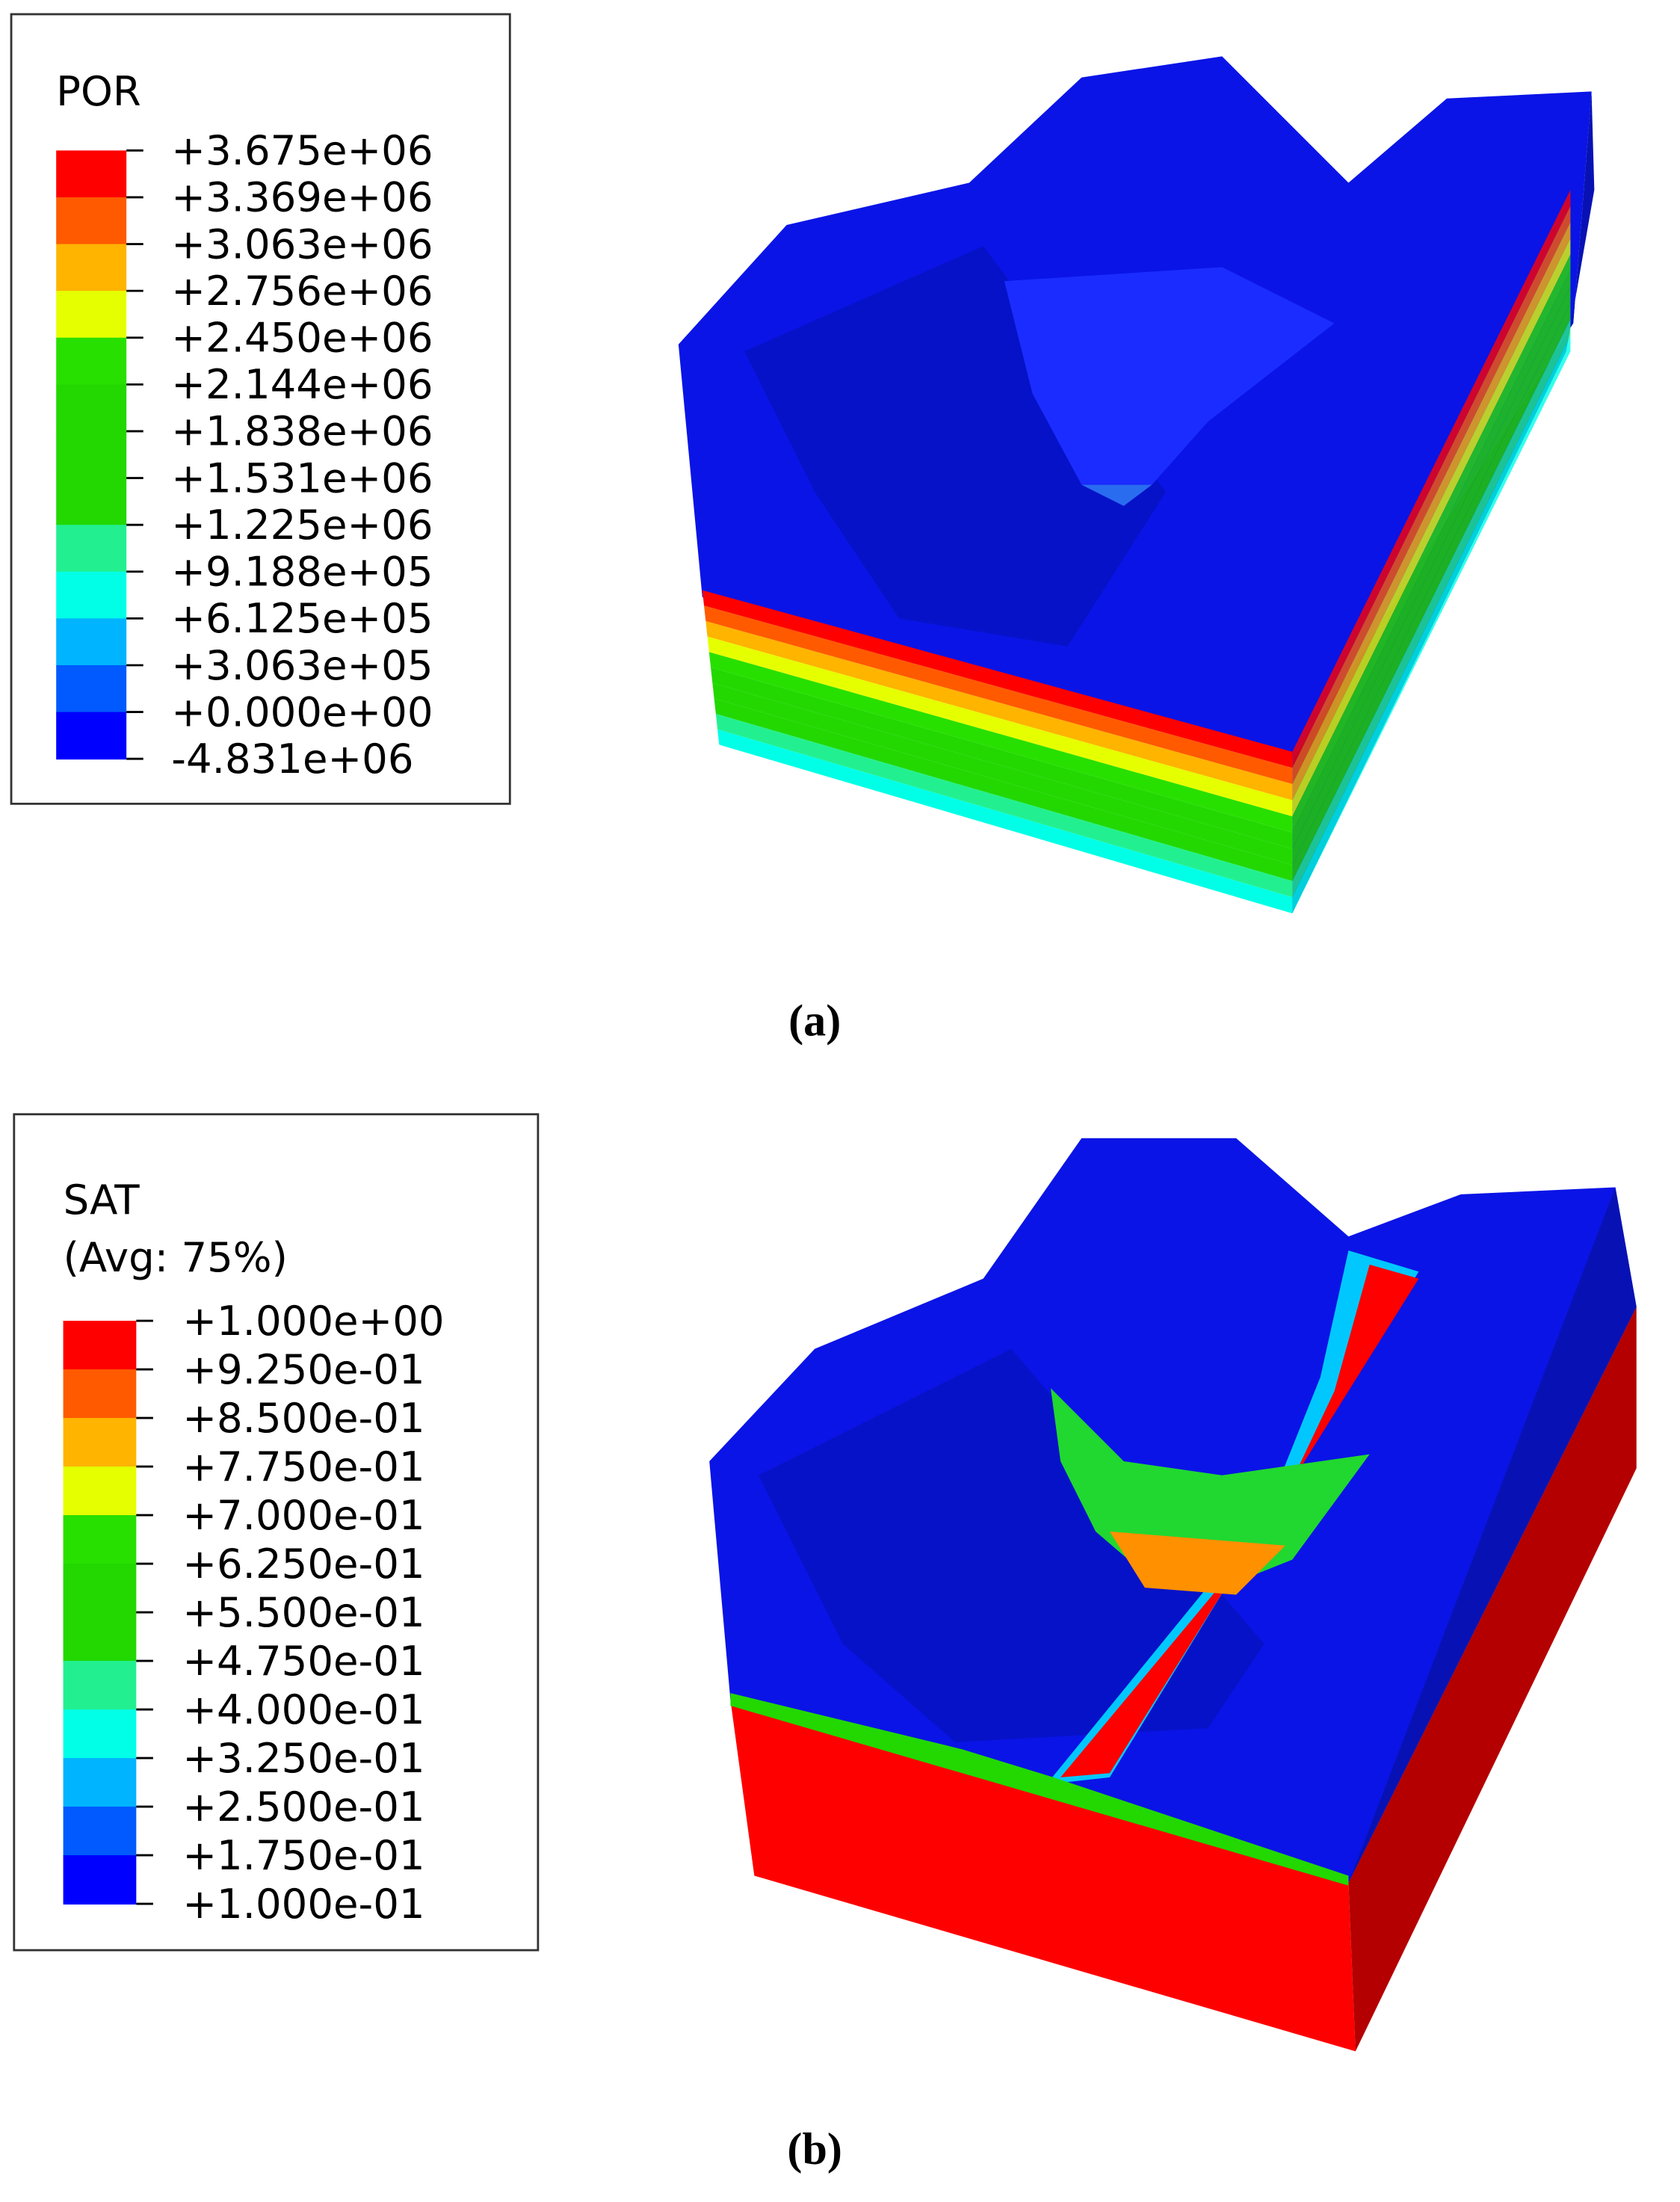  I want to click on model-channel-edge, so click(1232, 1517).